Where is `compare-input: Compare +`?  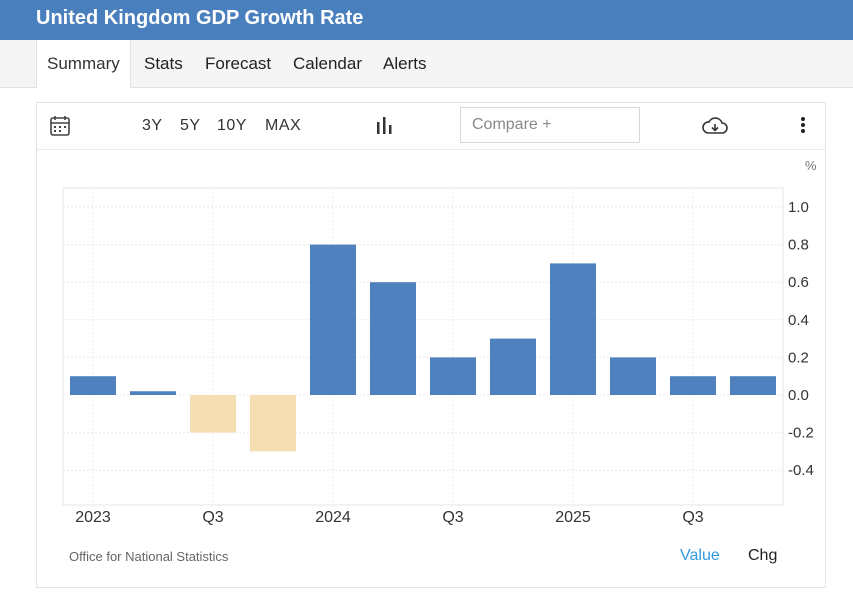 compare-input: Compare + is located at coordinates (550, 125).